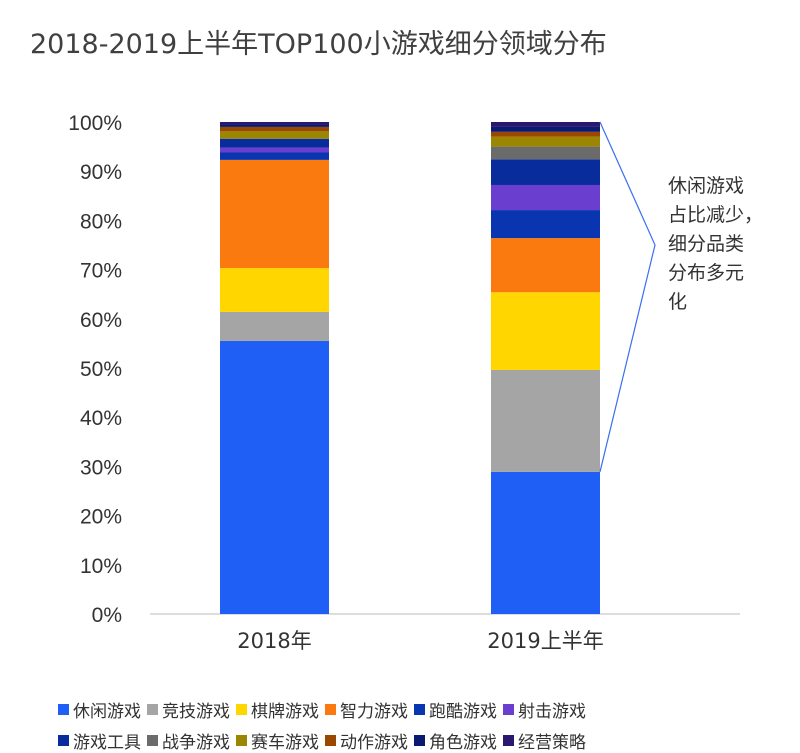 Image resolution: width=800 pixels, height=753 pixels. Describe the element at coordinates (706, 244) in the screenshot. I see `annotation-line: 细分品类` at that location.